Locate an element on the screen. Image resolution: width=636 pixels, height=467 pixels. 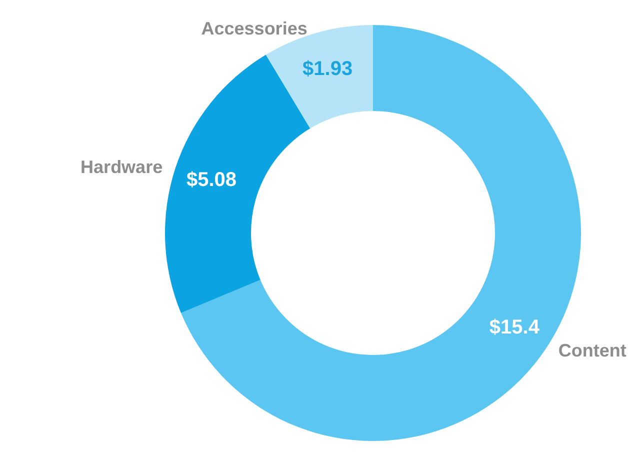
data-label: $5.08 is located at coordinates (211, 179).